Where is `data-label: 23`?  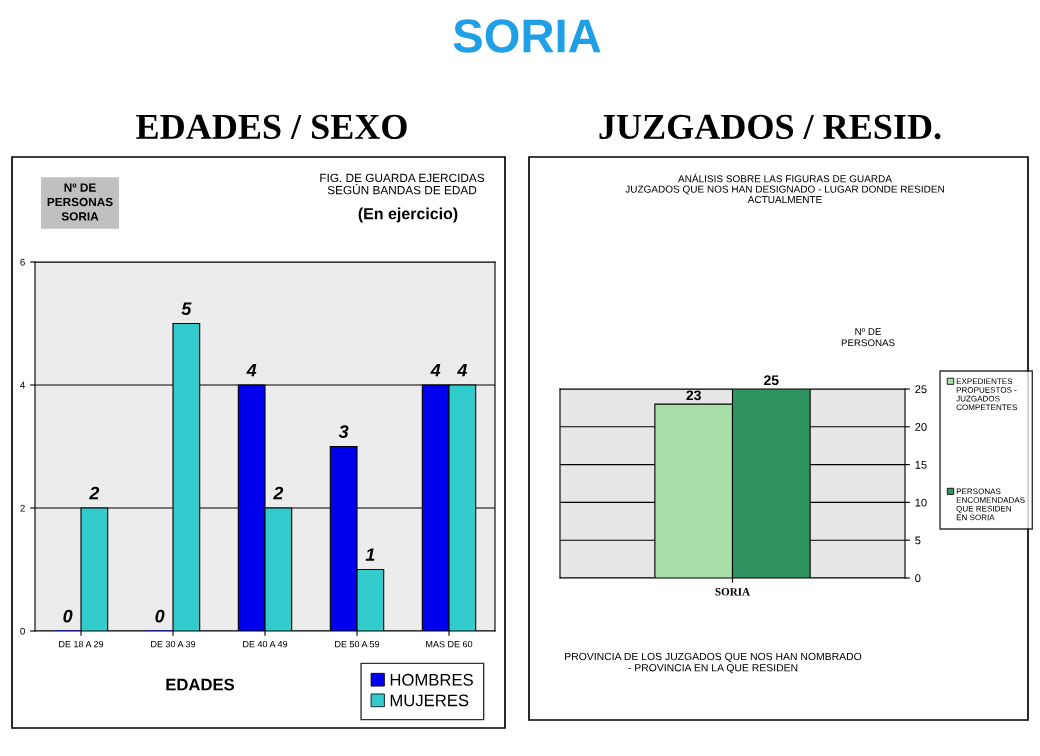
data-label: 23 is located at coordinates (693, 395).